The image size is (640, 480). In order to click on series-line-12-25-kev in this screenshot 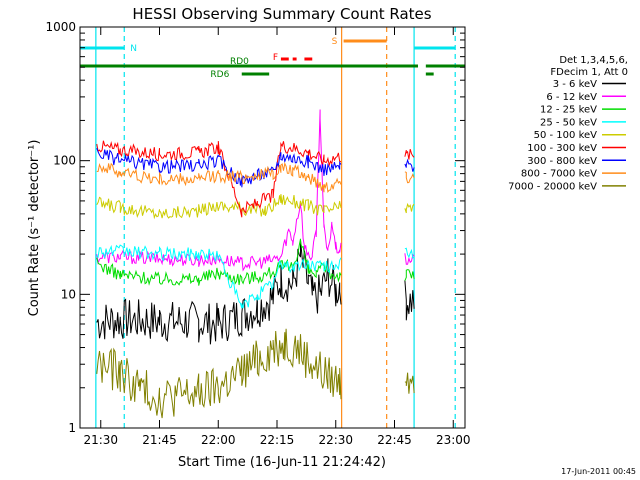, I will do `click(255, 262)`.